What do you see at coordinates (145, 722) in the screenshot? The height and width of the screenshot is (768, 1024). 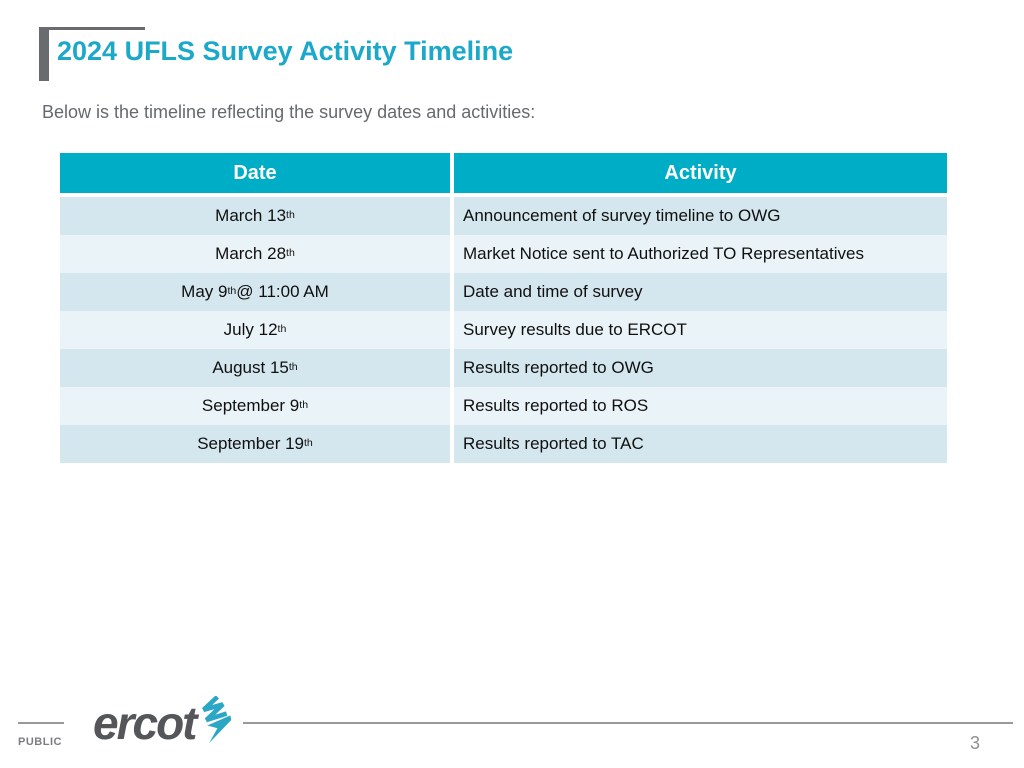 I see `ercot-logo-text: ercot` at bounding box center [145, 722].